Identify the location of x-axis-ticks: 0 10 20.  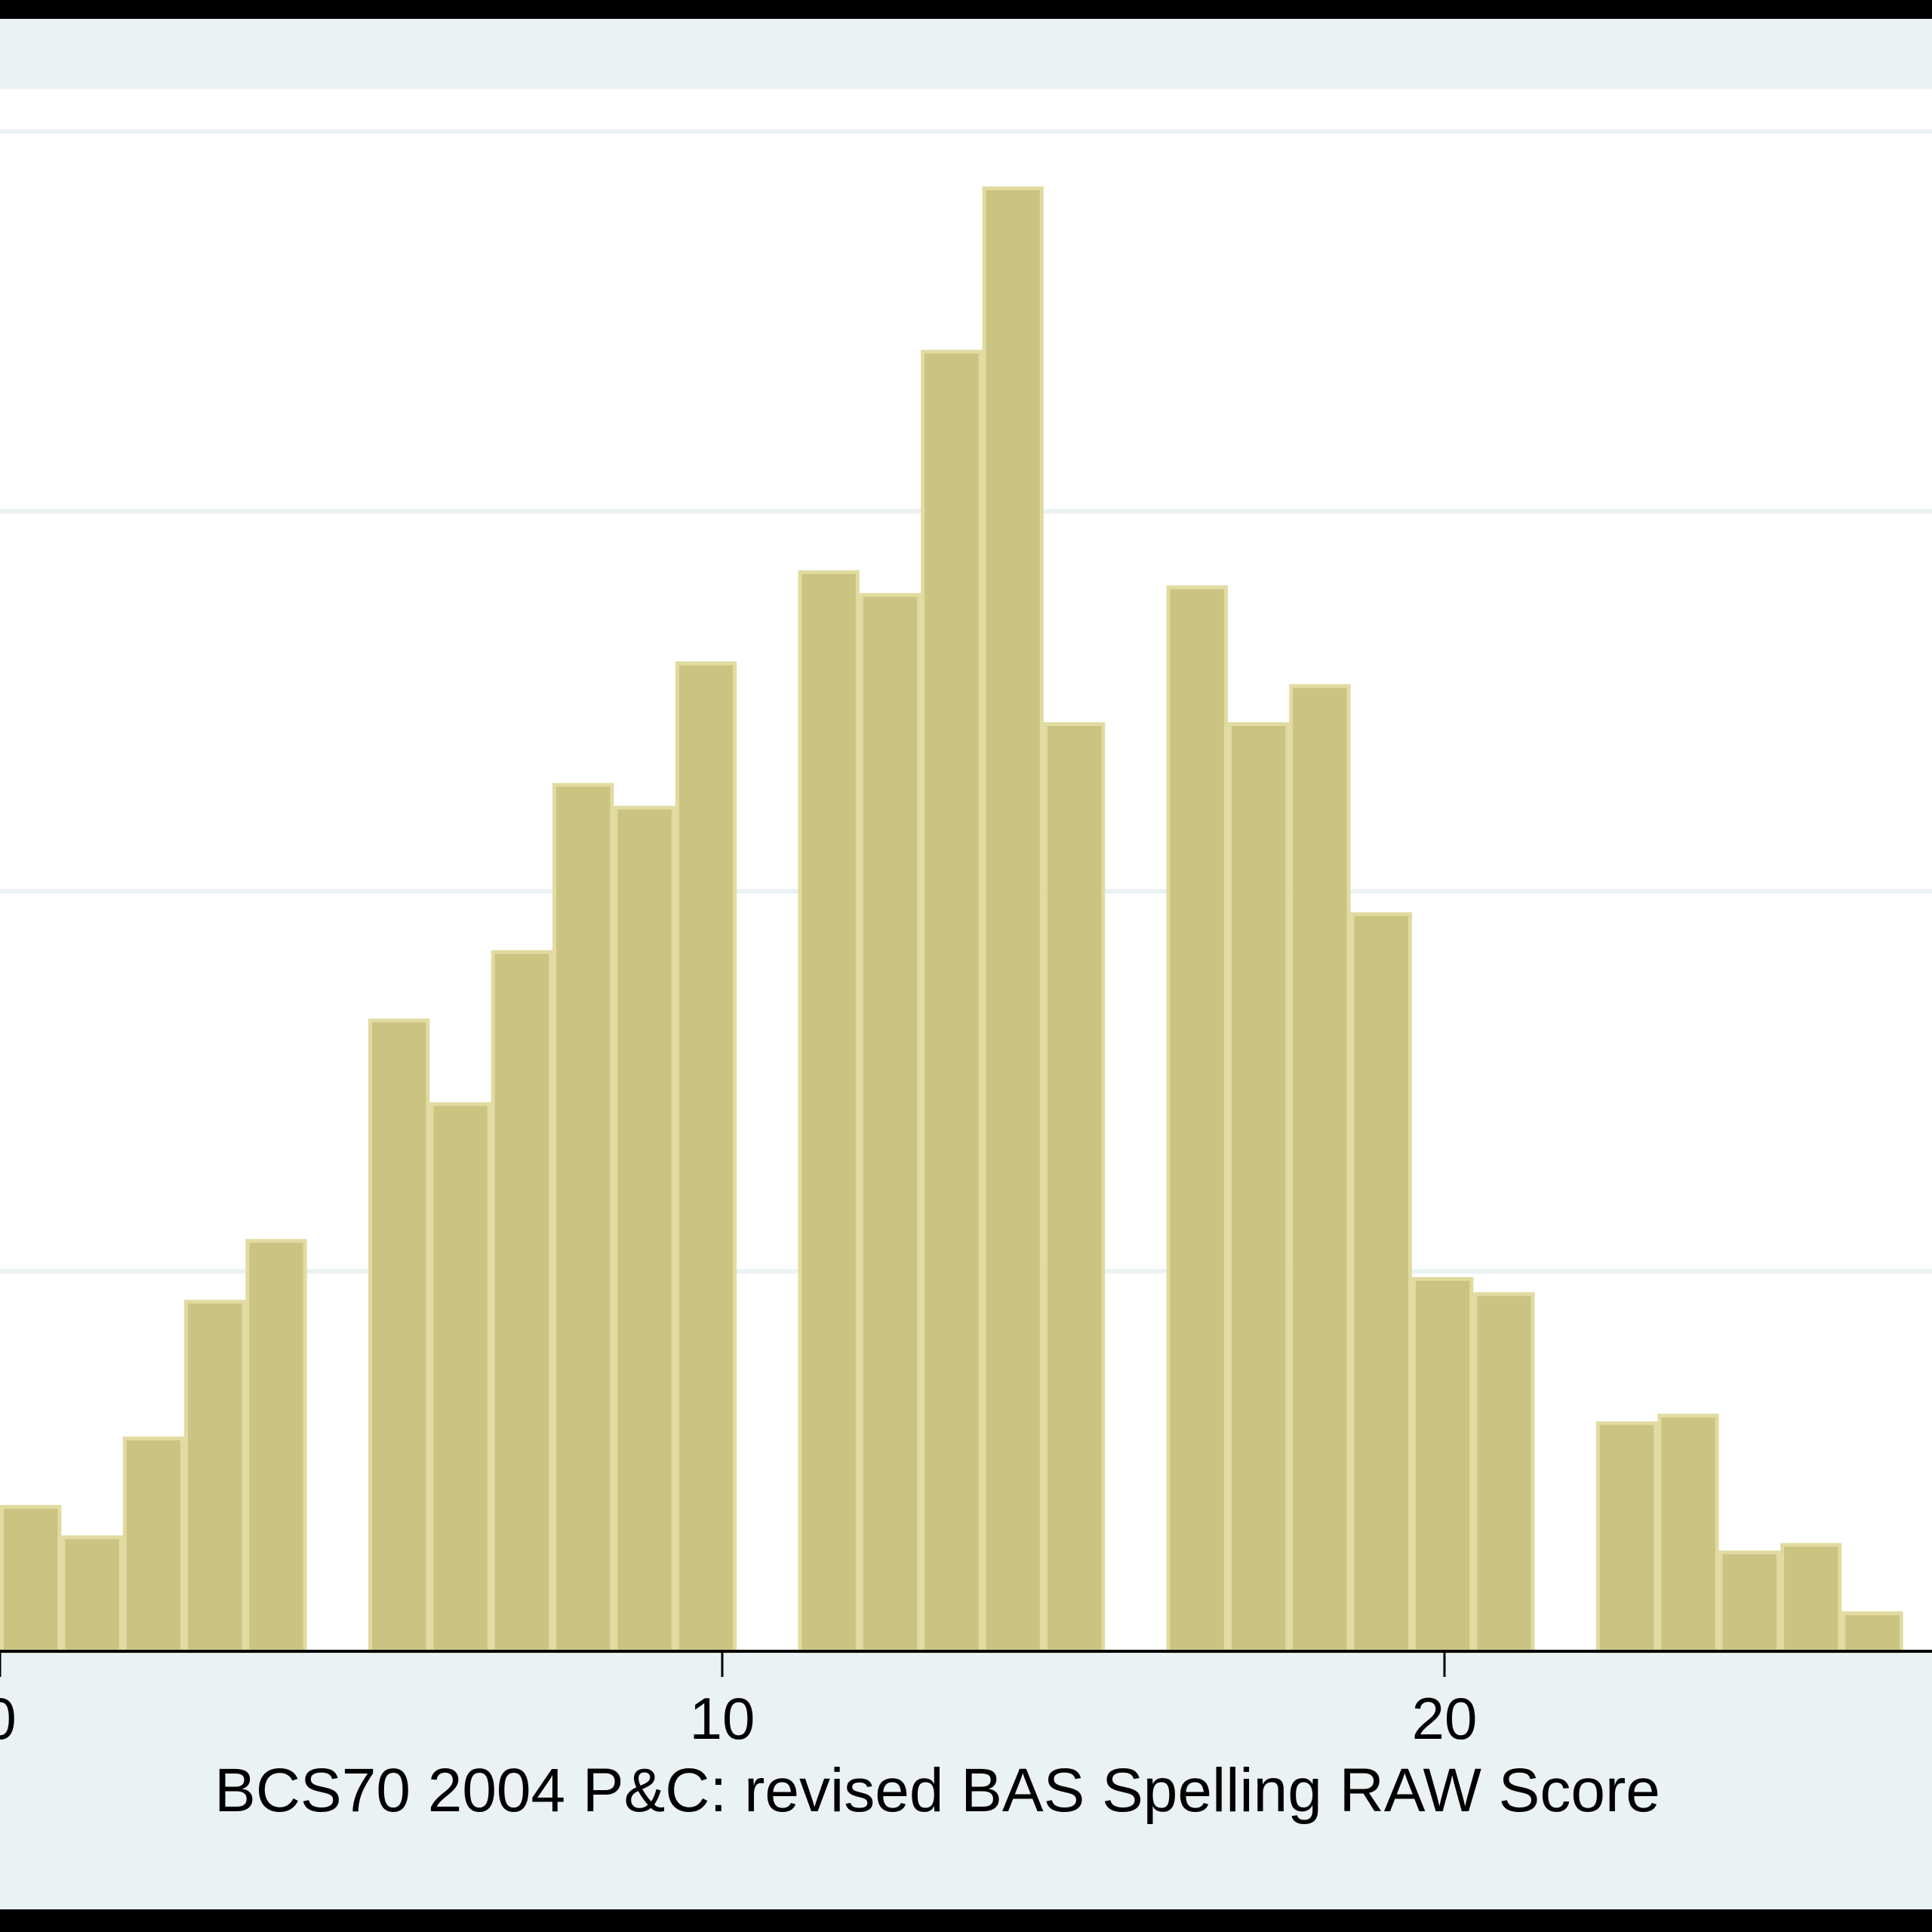
(738, 1701).